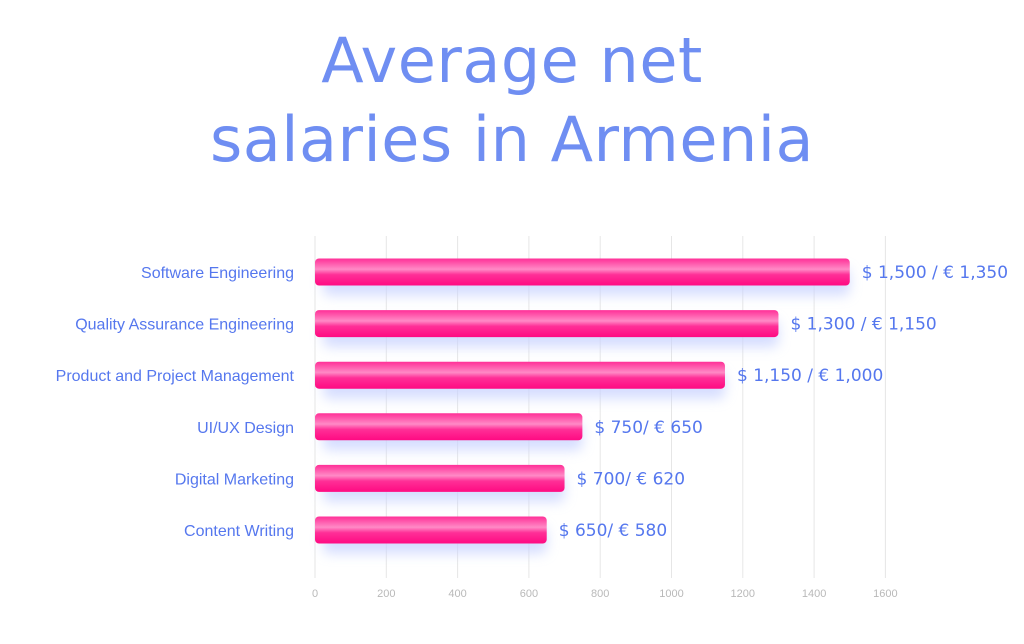 The width and height of the screenshot is (1024, 644). Describe the element at coordinates (885, 594) in the screenshot. I see `x-tick-label: 1600` at that location.